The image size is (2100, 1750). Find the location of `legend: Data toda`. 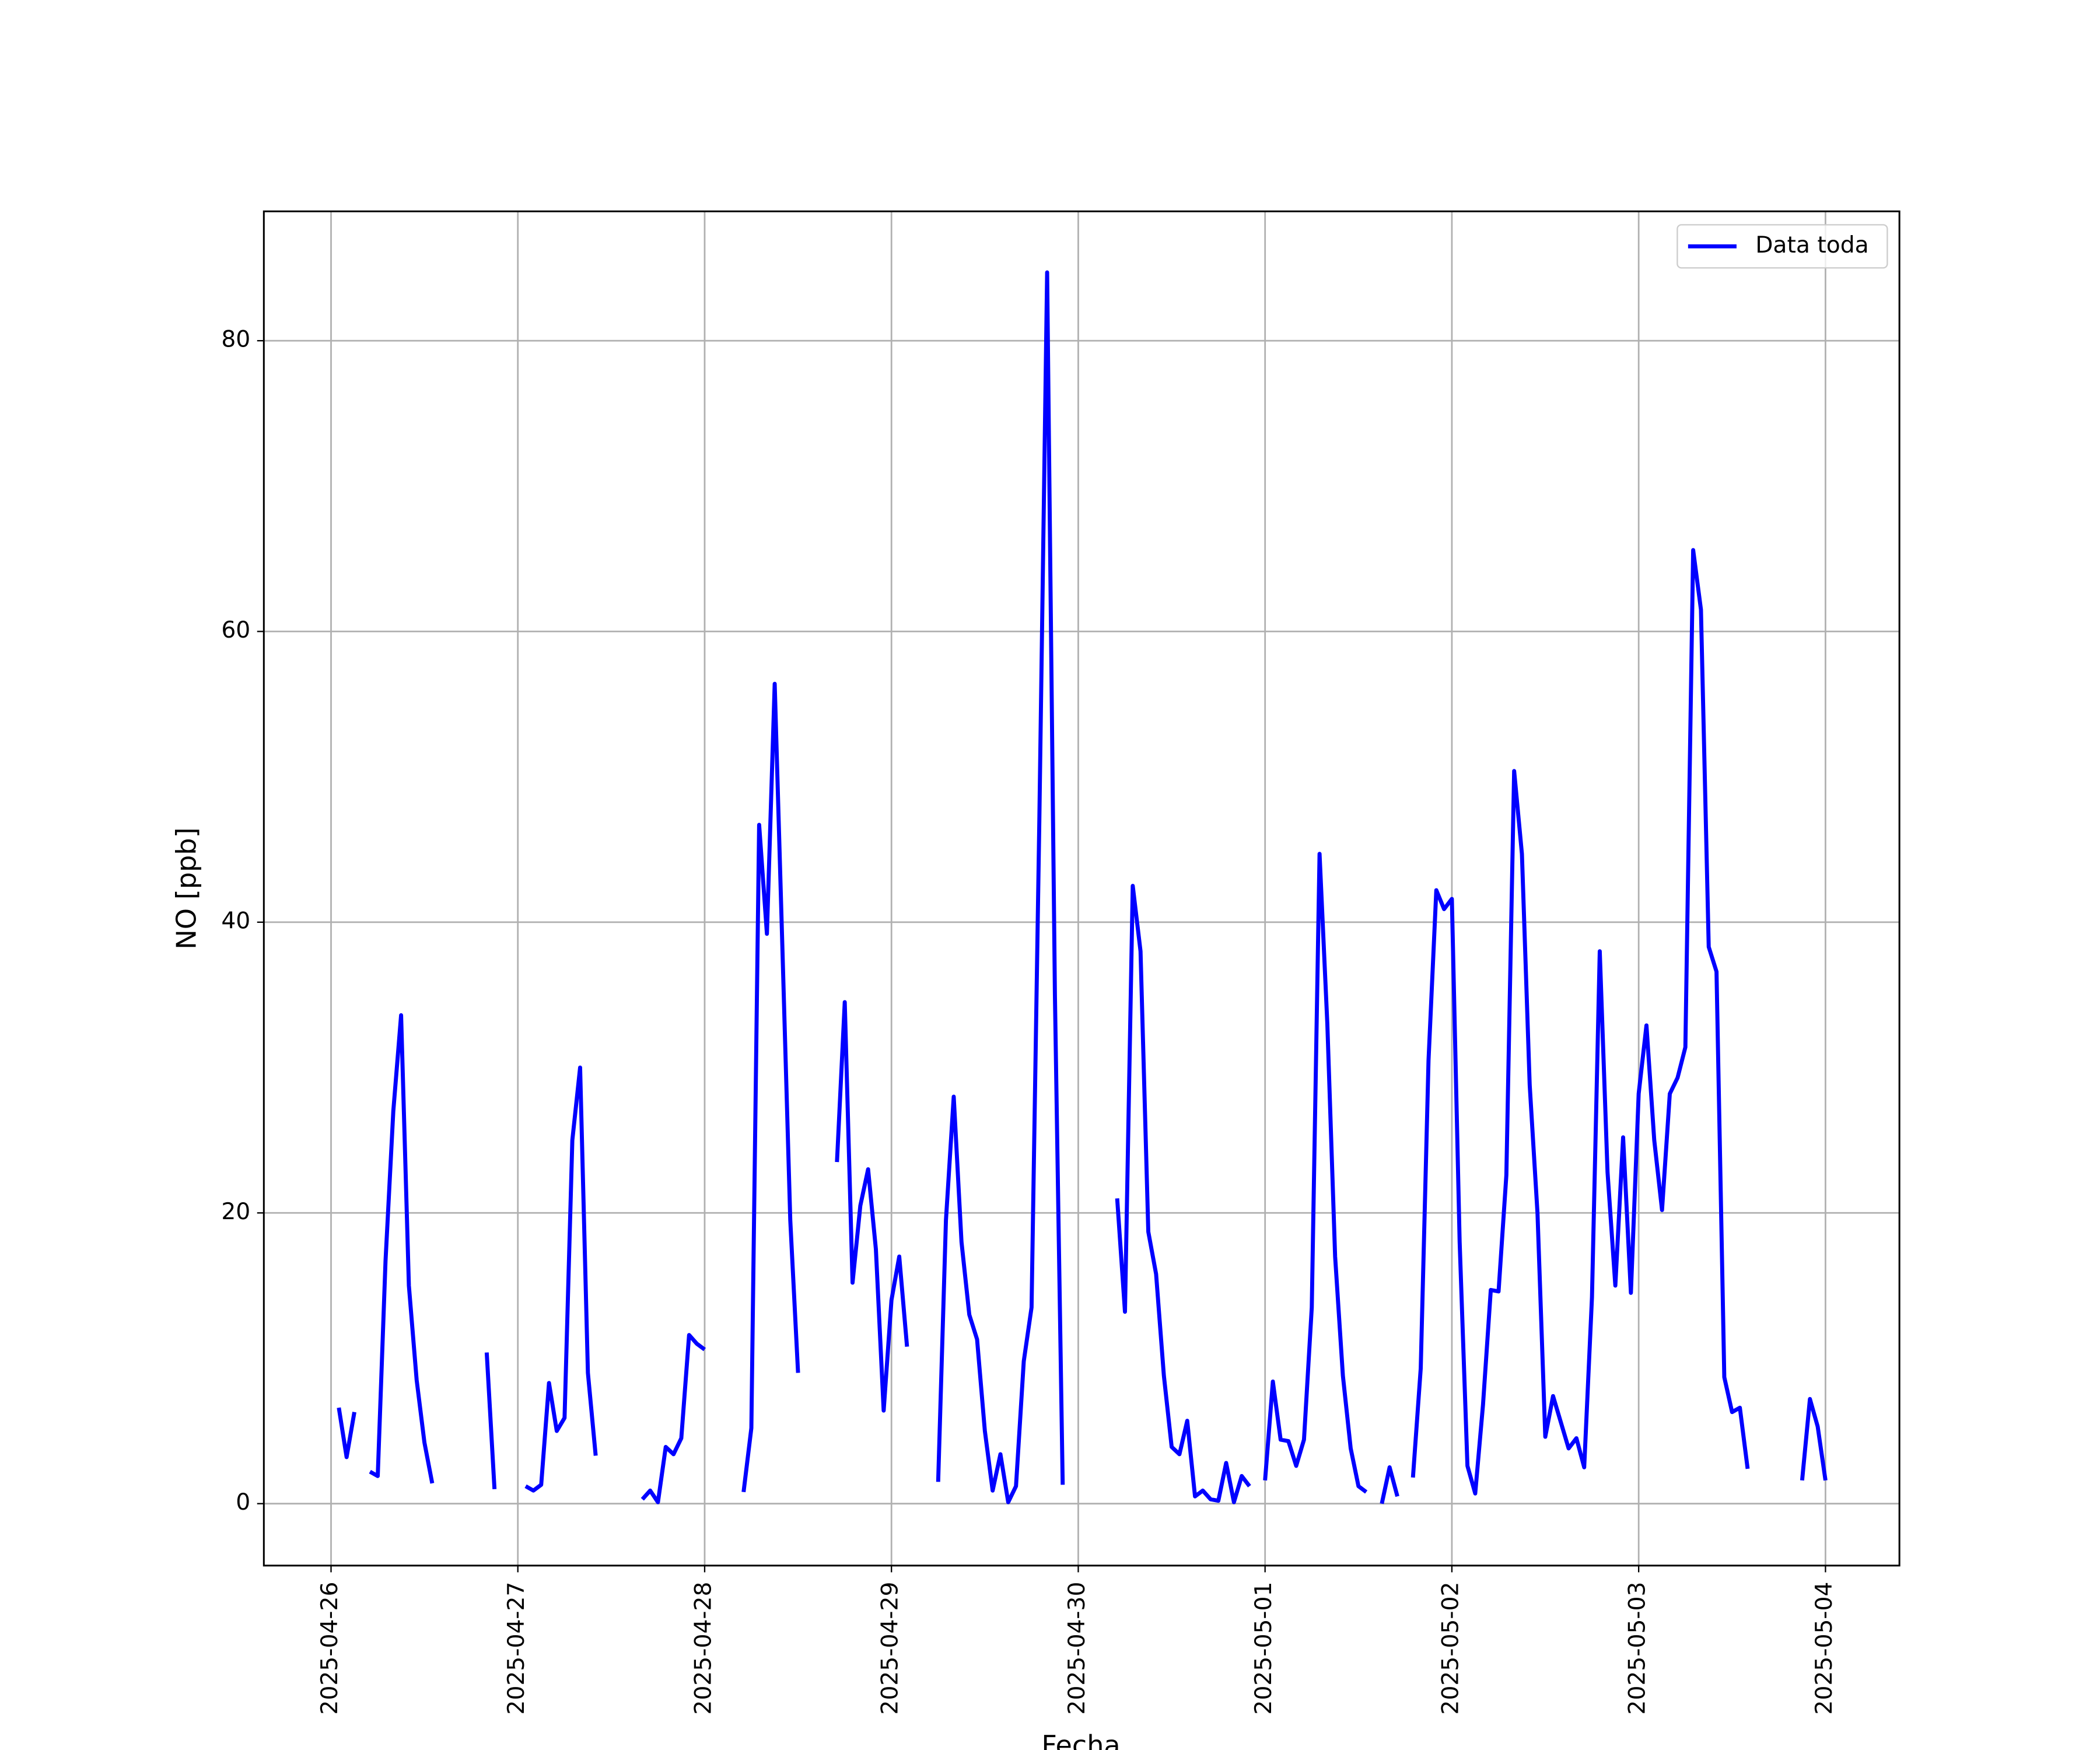

legend: Data toda is located at coordinates (1782, 246).